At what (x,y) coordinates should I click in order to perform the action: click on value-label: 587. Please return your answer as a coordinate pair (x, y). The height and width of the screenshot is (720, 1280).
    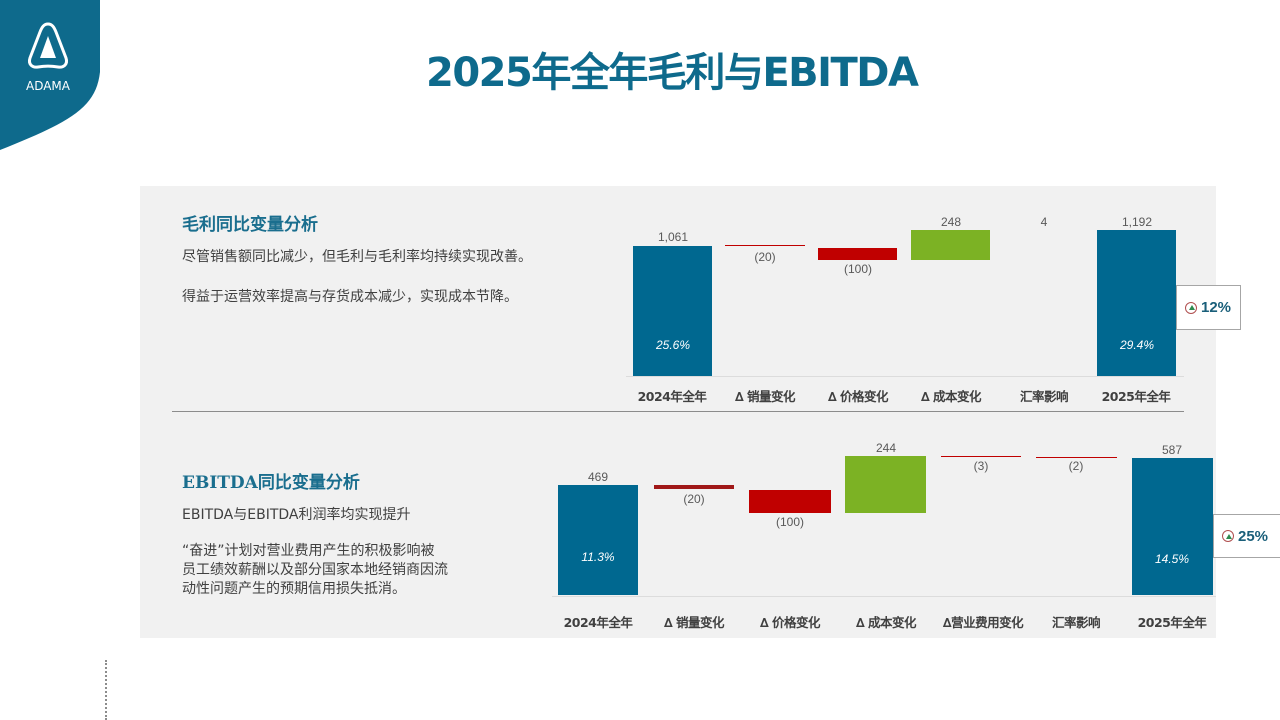
    Looking at the image, I should click on (1172, 450).